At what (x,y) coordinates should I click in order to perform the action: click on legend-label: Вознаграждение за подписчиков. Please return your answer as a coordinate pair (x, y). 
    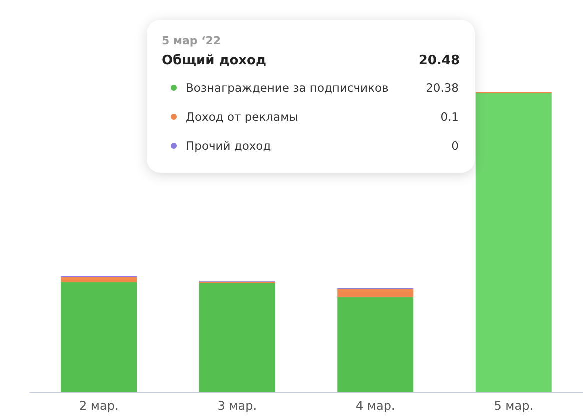
    Looking at the image, I should click on (287, 88).